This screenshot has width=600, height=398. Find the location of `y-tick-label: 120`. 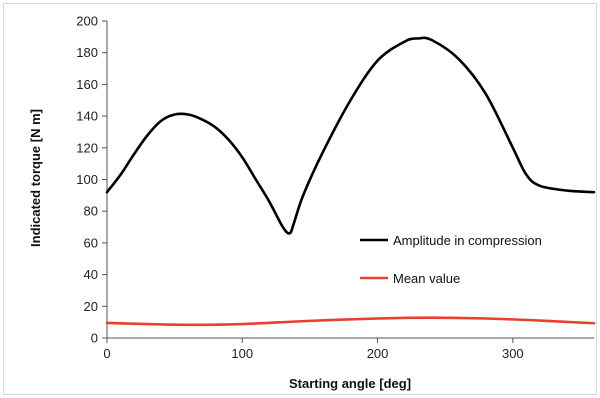

y-tick-label: 120 is located at coordinates (87, 147).